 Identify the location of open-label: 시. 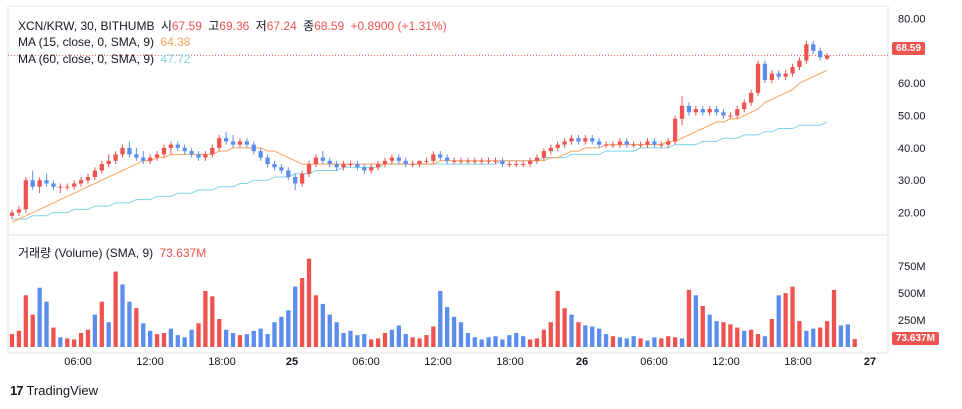
(166, 26).